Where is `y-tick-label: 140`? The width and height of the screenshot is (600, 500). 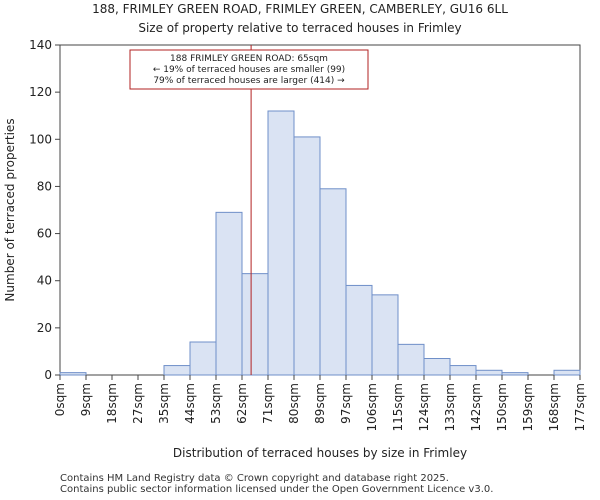 y-tick-label: 140 is located at coordinates (40, 45).